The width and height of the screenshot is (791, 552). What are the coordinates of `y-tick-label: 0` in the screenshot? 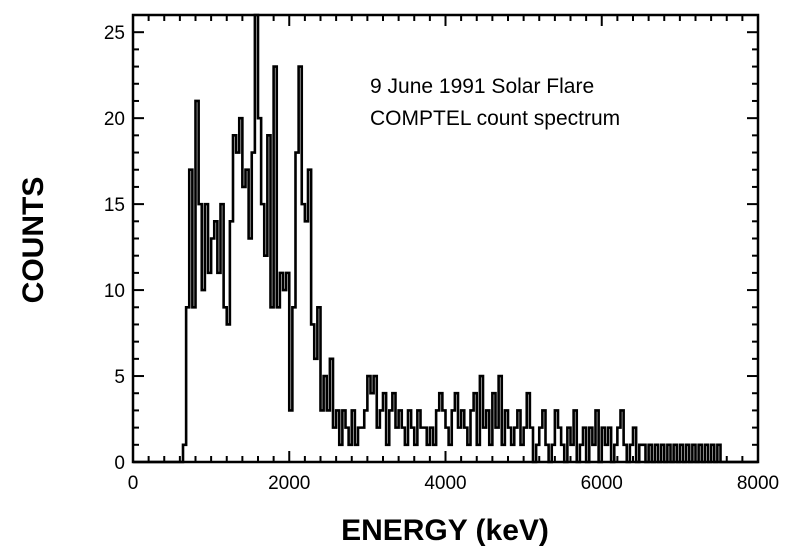 It's located at (119, 463).